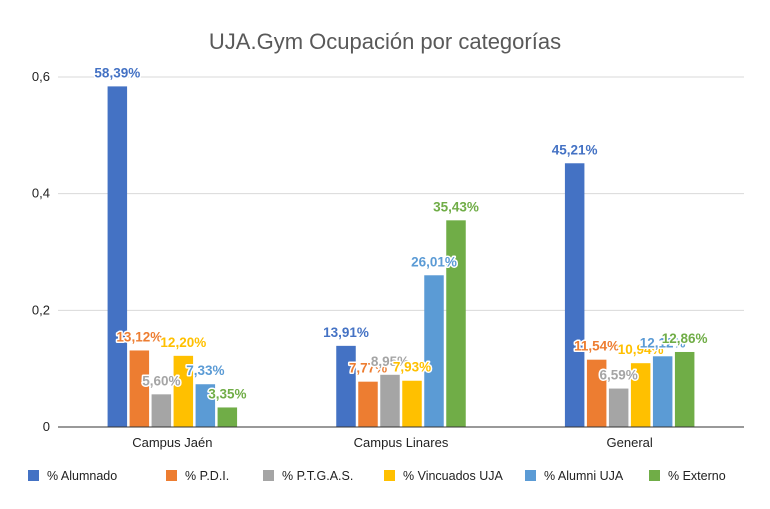 This screenshot has width=770, height=509. What do you see at coordinates (401, 442) in the screenshot?
I see `x-tick-label: Campus Linares` at bounding box center [401, 442].